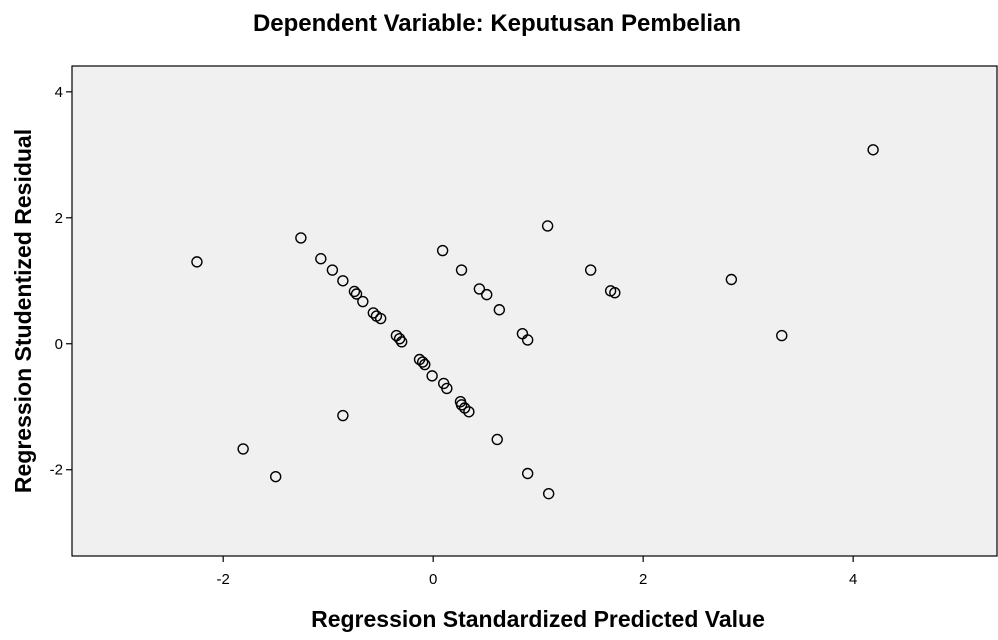 This screenshot has width=998, height=640. I want to click on y-tick-label: 2, so click(59, 218).